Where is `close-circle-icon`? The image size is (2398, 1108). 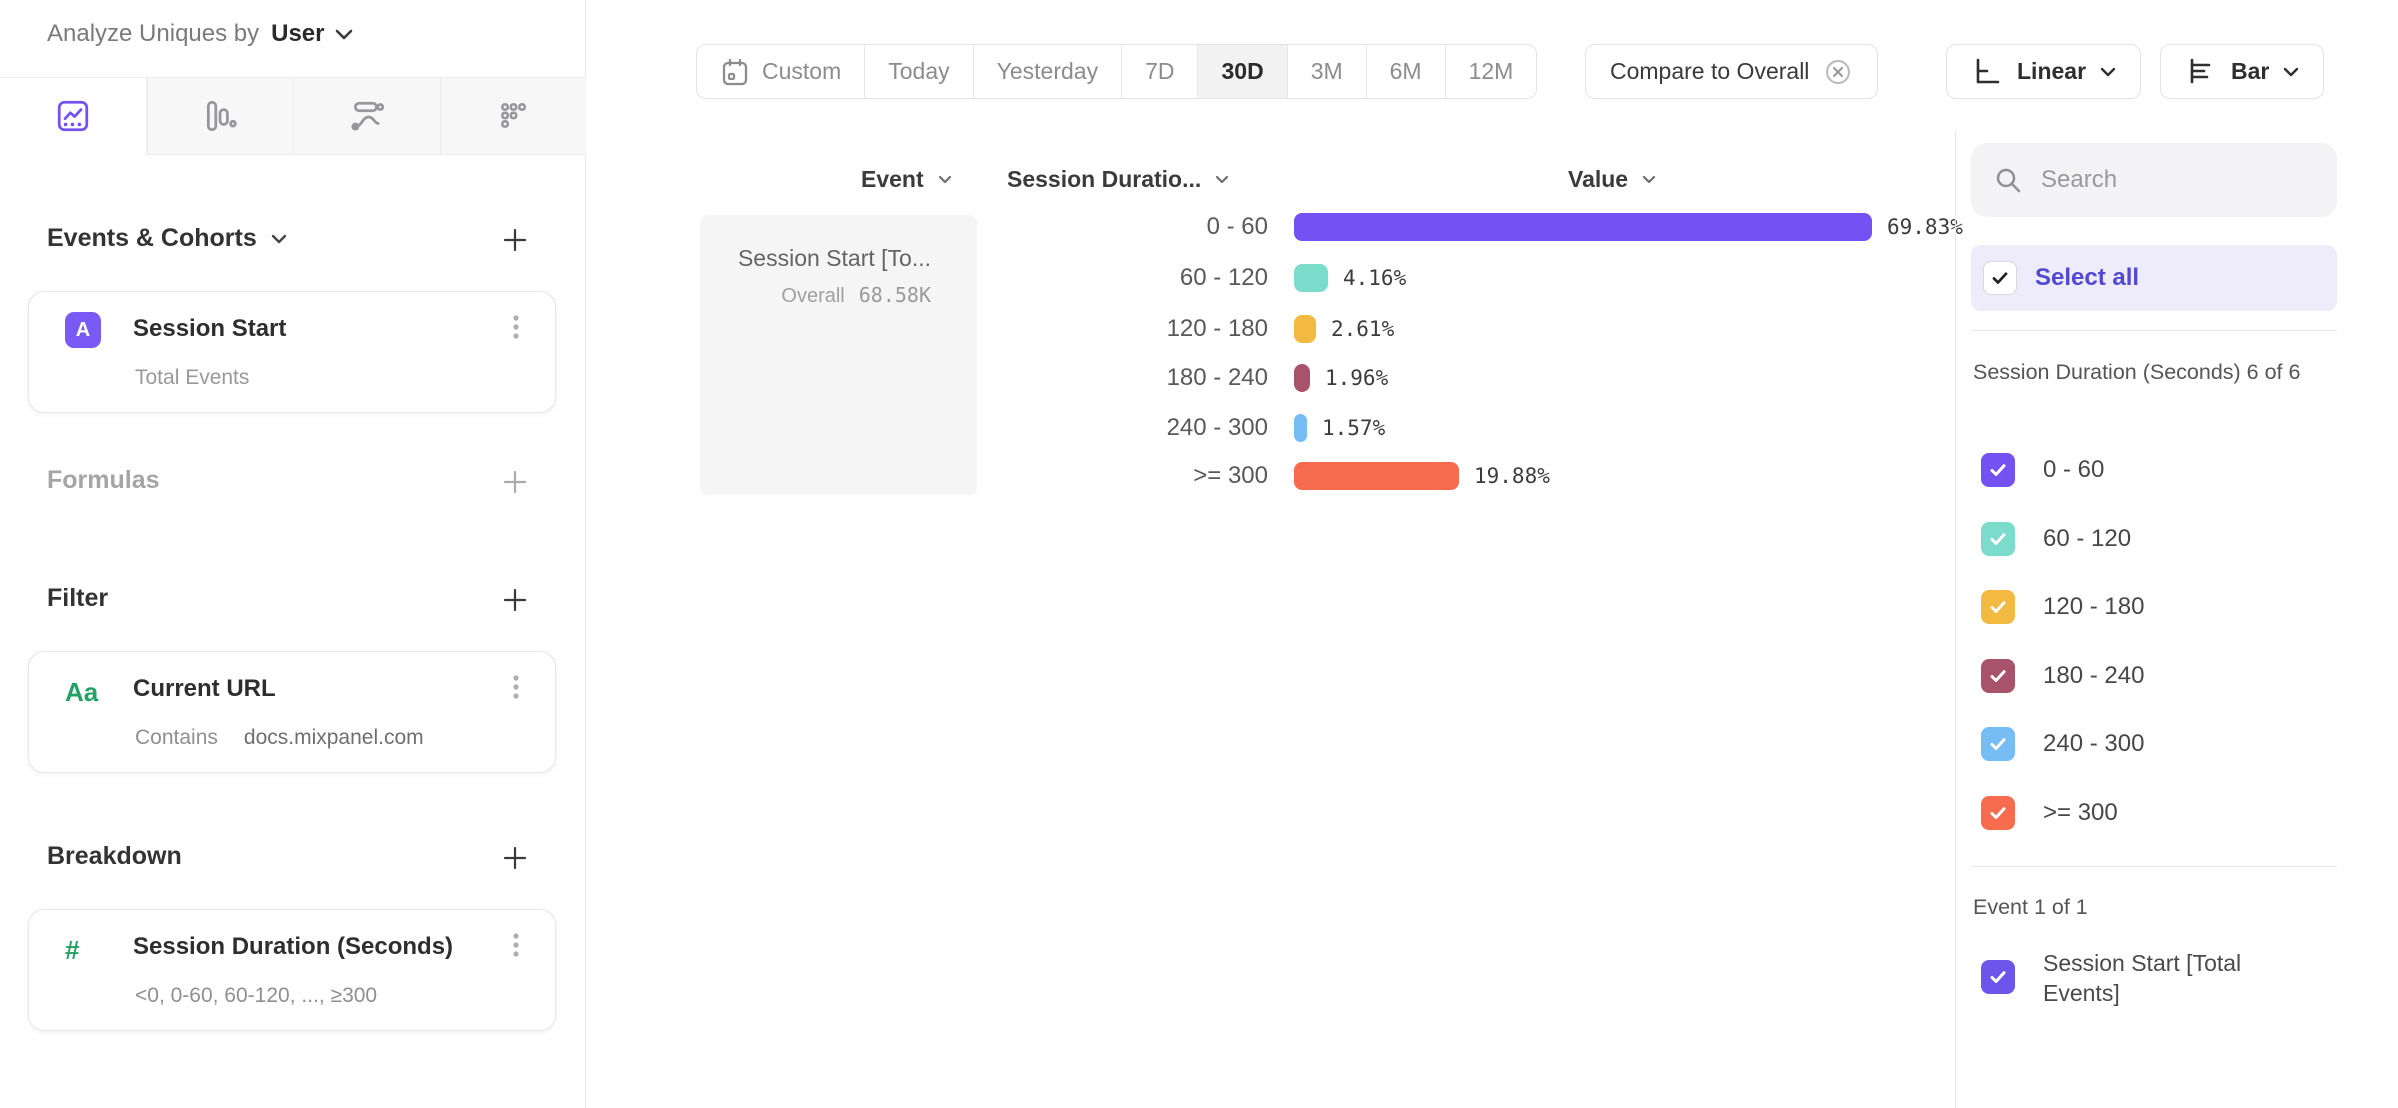
close-circle-icon is located at coordinates (1838, 72).